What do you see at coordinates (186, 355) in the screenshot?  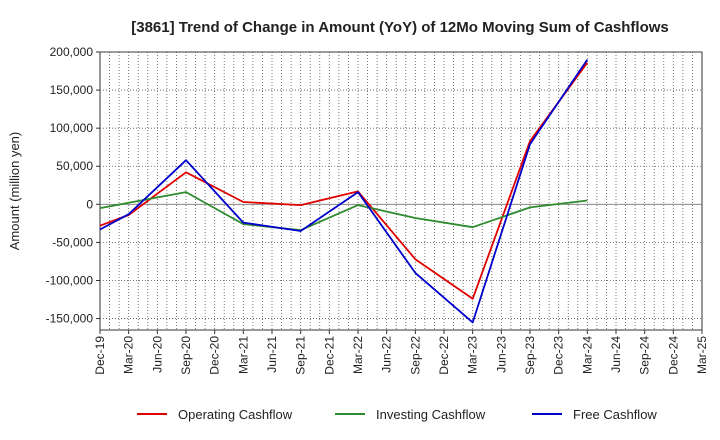 I see `x-tick-label: Sep-20` at bounding box center [186, 355].